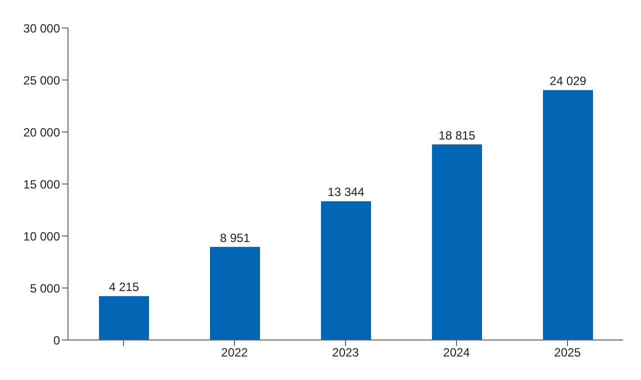 Image resolution: width=641 pixels, height=380 pixels. I want to click on data-label: 4 215, so click(124, 287).